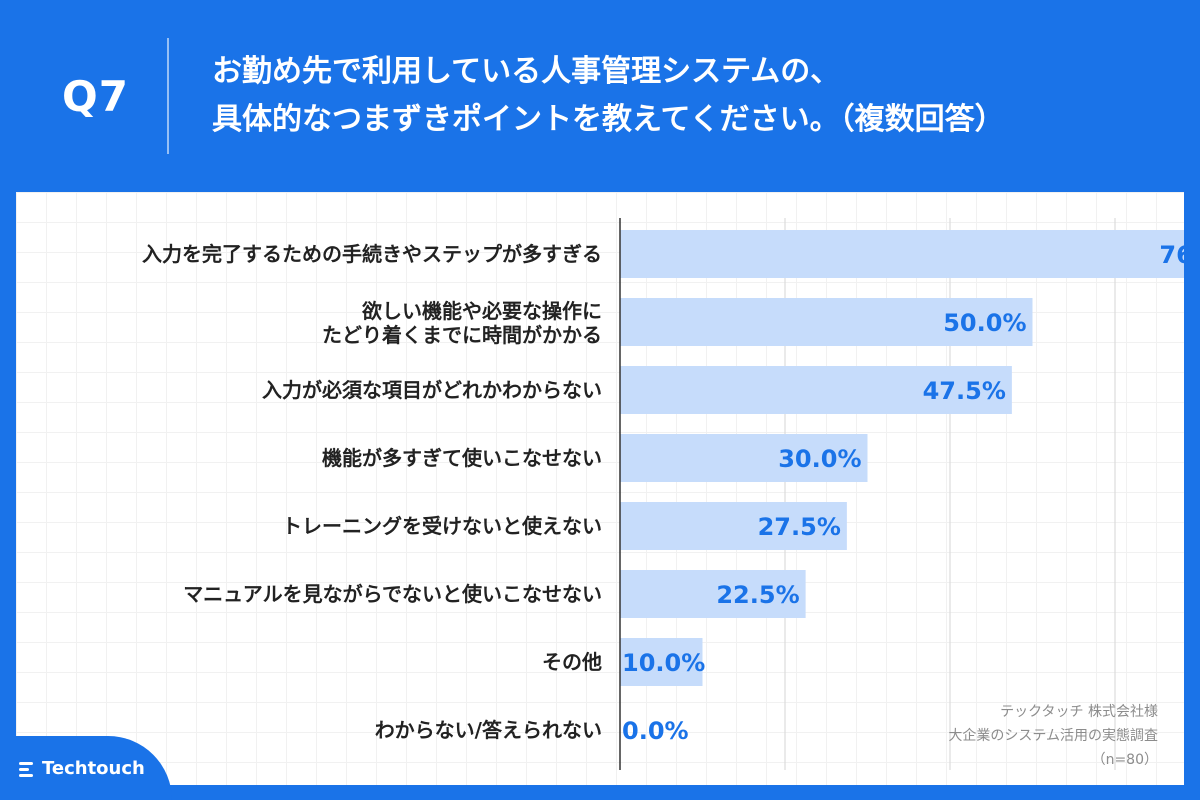 This screenshot has height=800, width=1200. What do you see at coordinates (984, 323) in the screenshot?
I see `value-label-2: 50.0%` at bounding box center [984, 323].